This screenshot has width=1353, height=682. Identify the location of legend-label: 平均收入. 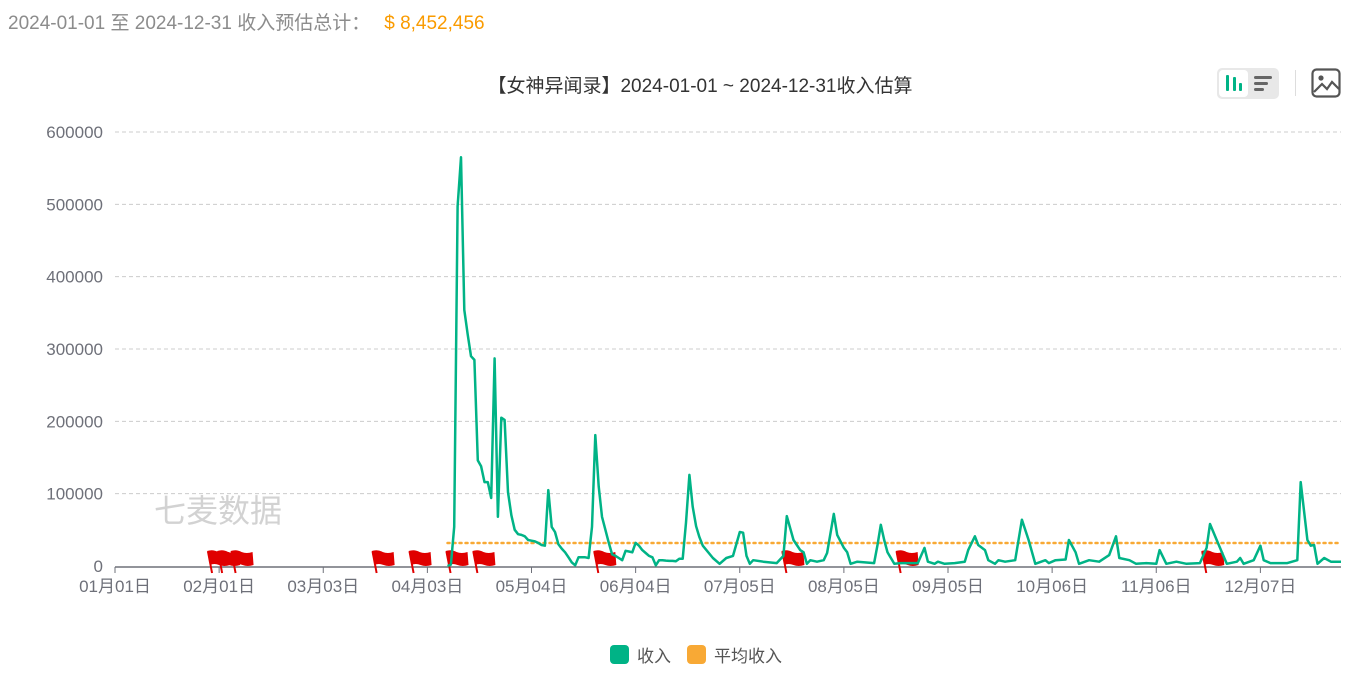
(748, 656).